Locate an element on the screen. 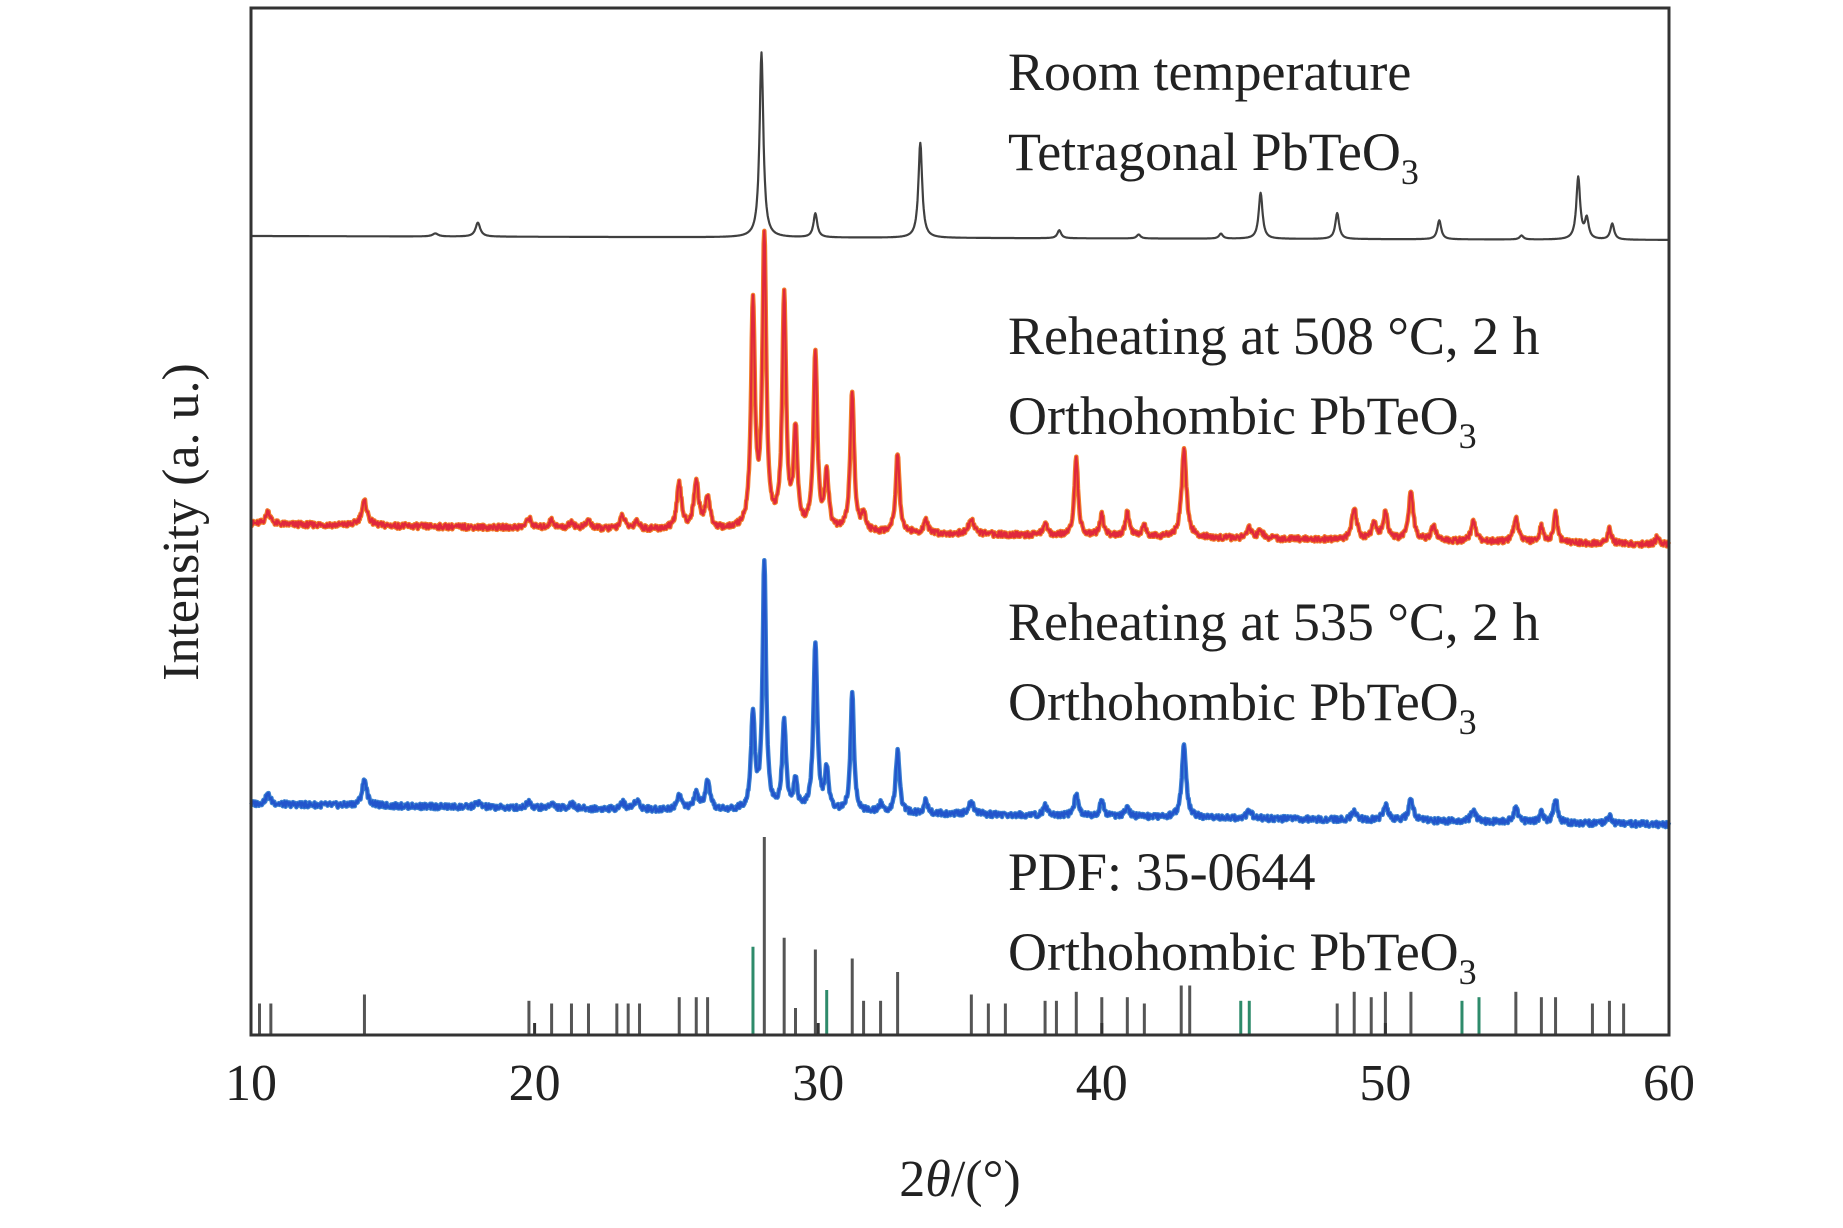  label-t508-line1: Reheating at 508 °C, 2 h is located at coordinates (1274, 336).